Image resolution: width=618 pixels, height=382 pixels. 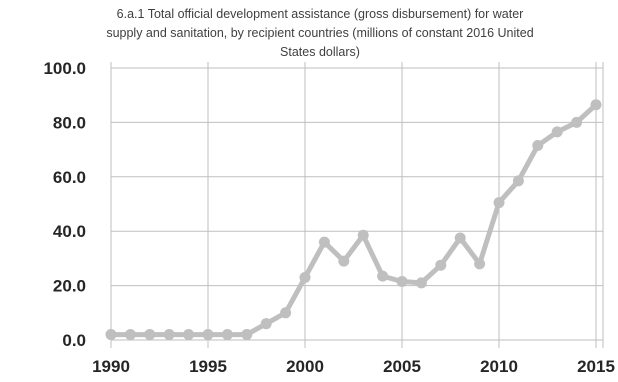 I want to click on y-tick-label: 0.0, so click(x=74, y=340).